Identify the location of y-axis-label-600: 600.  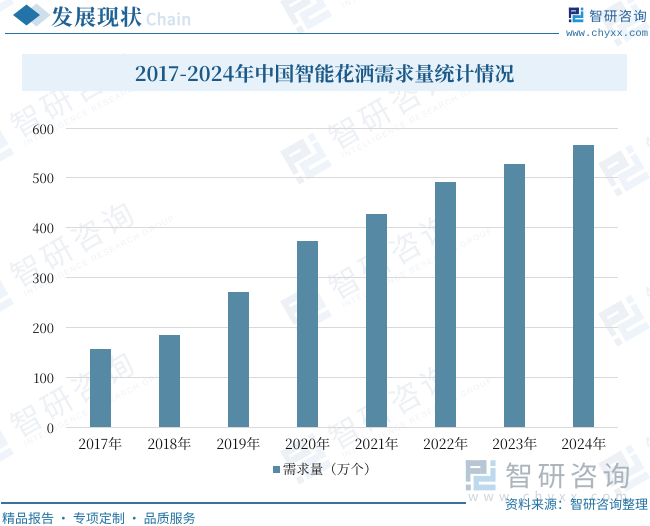
(43, 128).